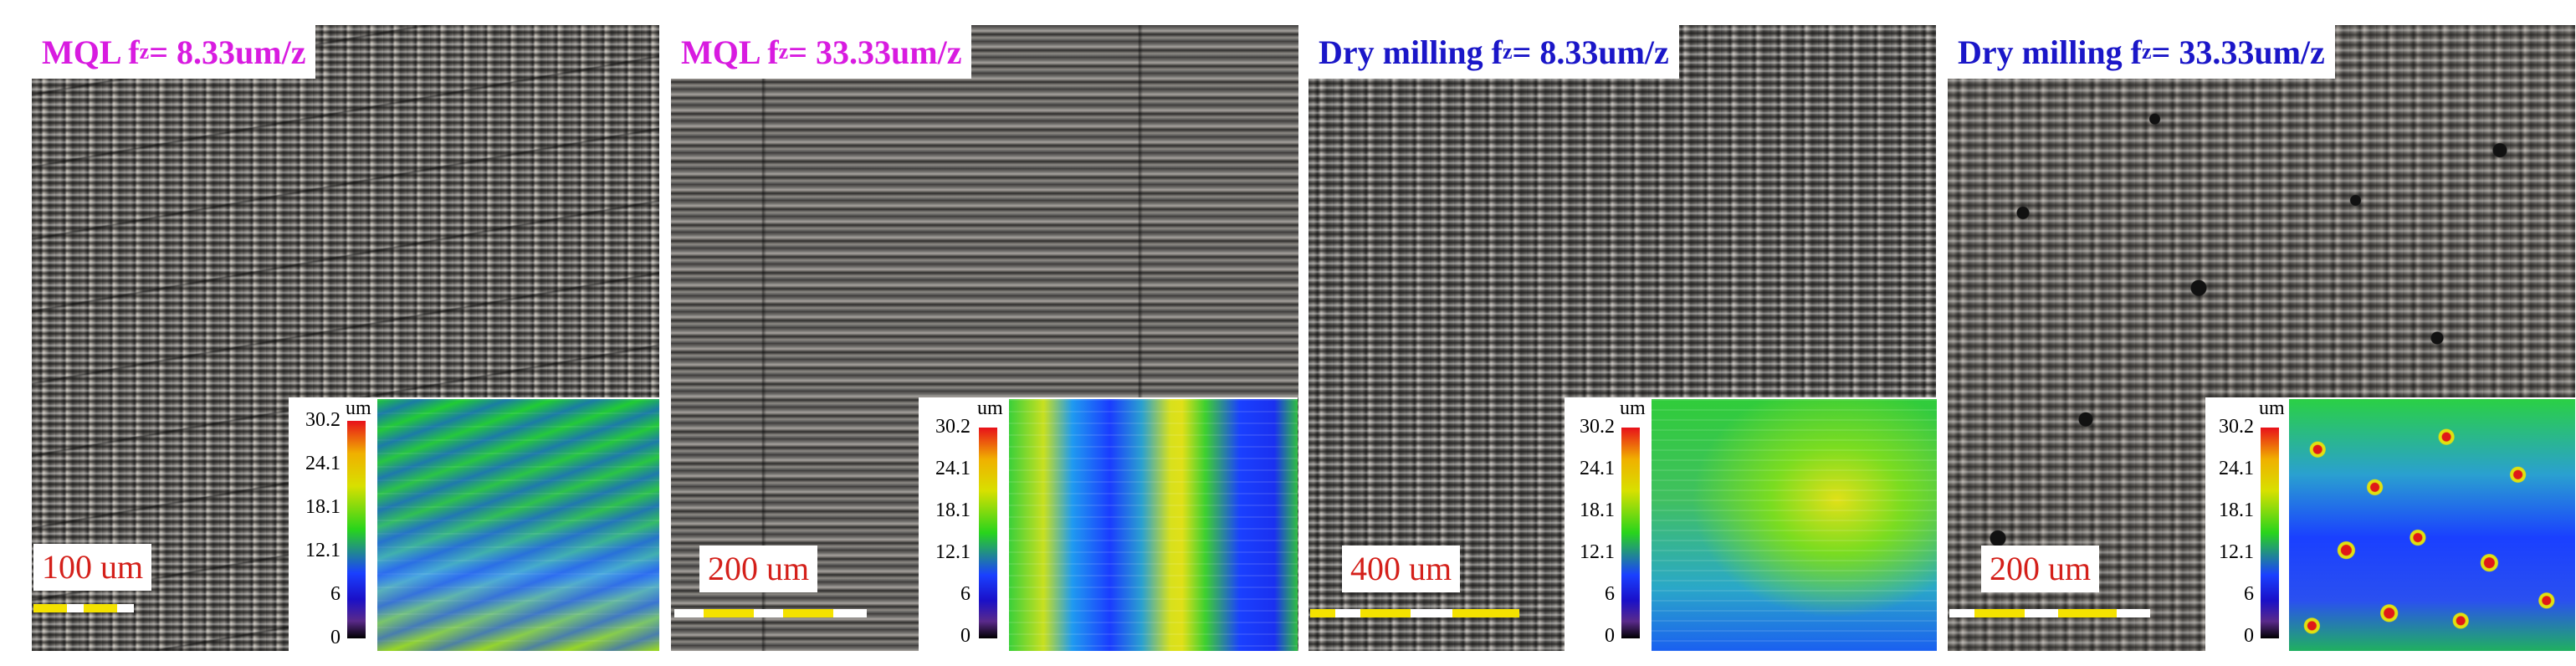 Image resolution: width=2576 pixels, height=666 pixels. What do you see at coordinates (1402, 569) in the screenshot?
I see `scale-label: 400 um` at bounding box center [1402, 569].